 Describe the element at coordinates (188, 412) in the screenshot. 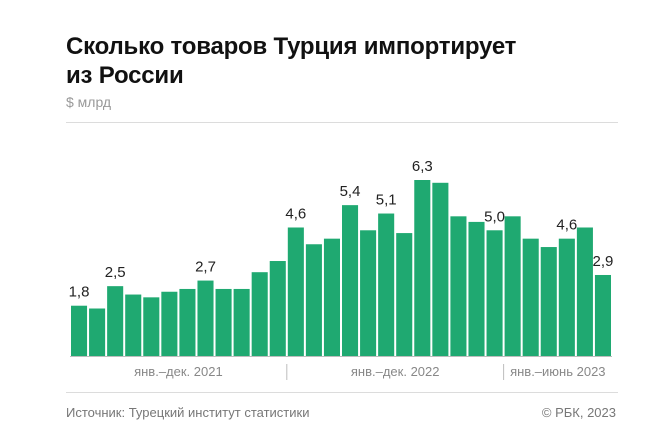

I see `source-note: Источник: Турецкий институт статистики` at that location.